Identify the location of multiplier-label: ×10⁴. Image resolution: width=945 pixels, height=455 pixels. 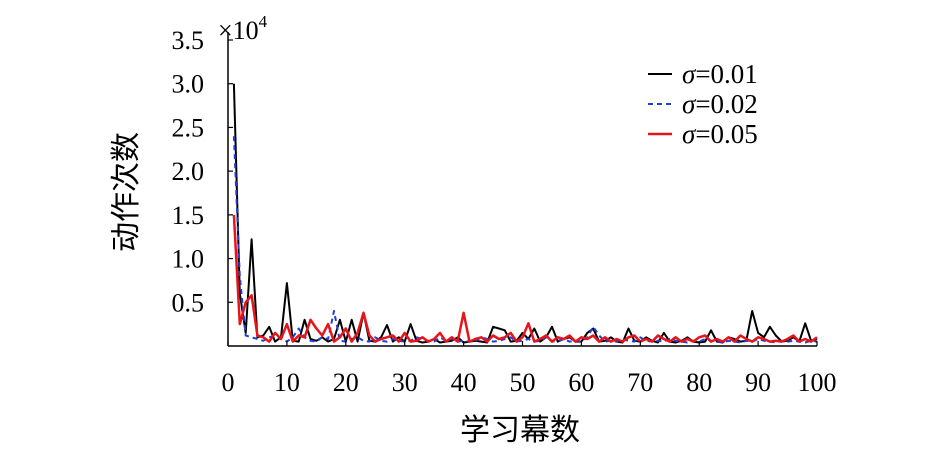
(243, 28).